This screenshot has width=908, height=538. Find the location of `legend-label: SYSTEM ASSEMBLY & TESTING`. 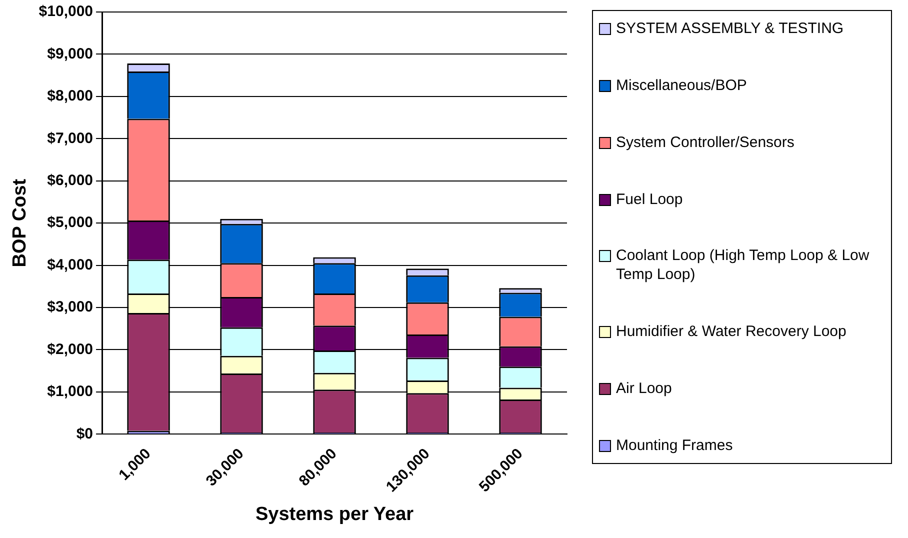

legend-label: SYSTEM ASSEMBLY & TESTING is located at coordinates (730, 28).